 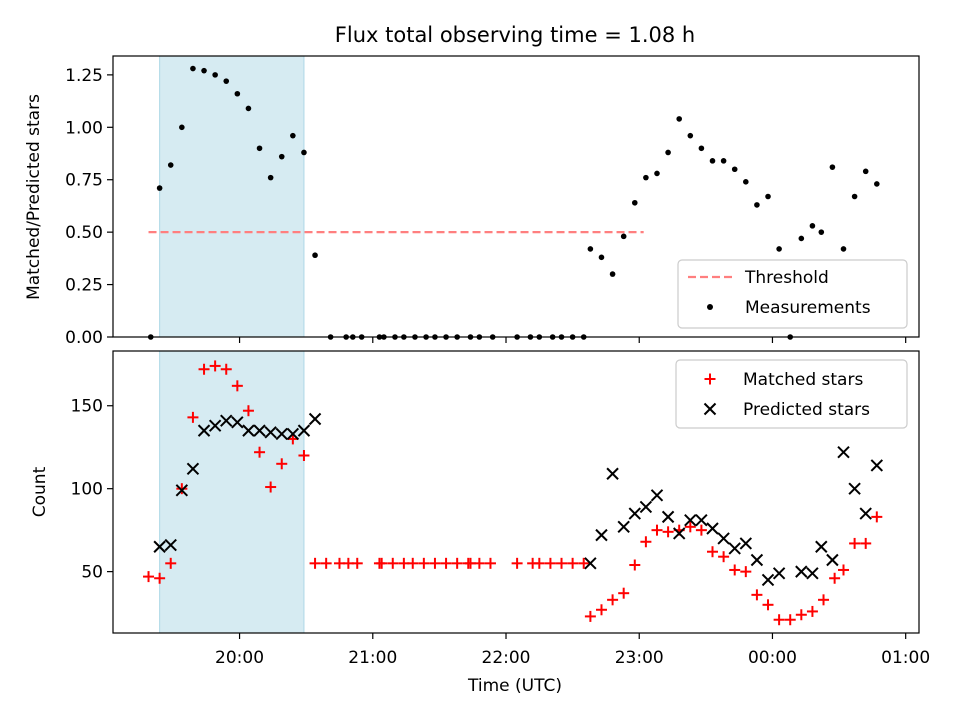 I want to click on top-y-tick-label: 0.25, so click(x=84, y=286).